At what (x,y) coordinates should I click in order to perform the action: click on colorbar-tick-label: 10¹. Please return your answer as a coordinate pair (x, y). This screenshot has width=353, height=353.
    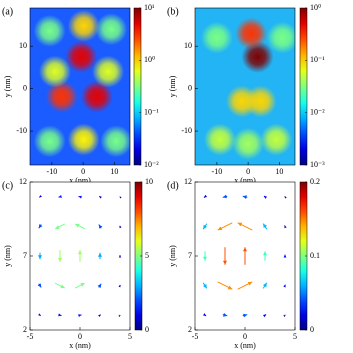
    Looking at the image, I should click on (149, 7).